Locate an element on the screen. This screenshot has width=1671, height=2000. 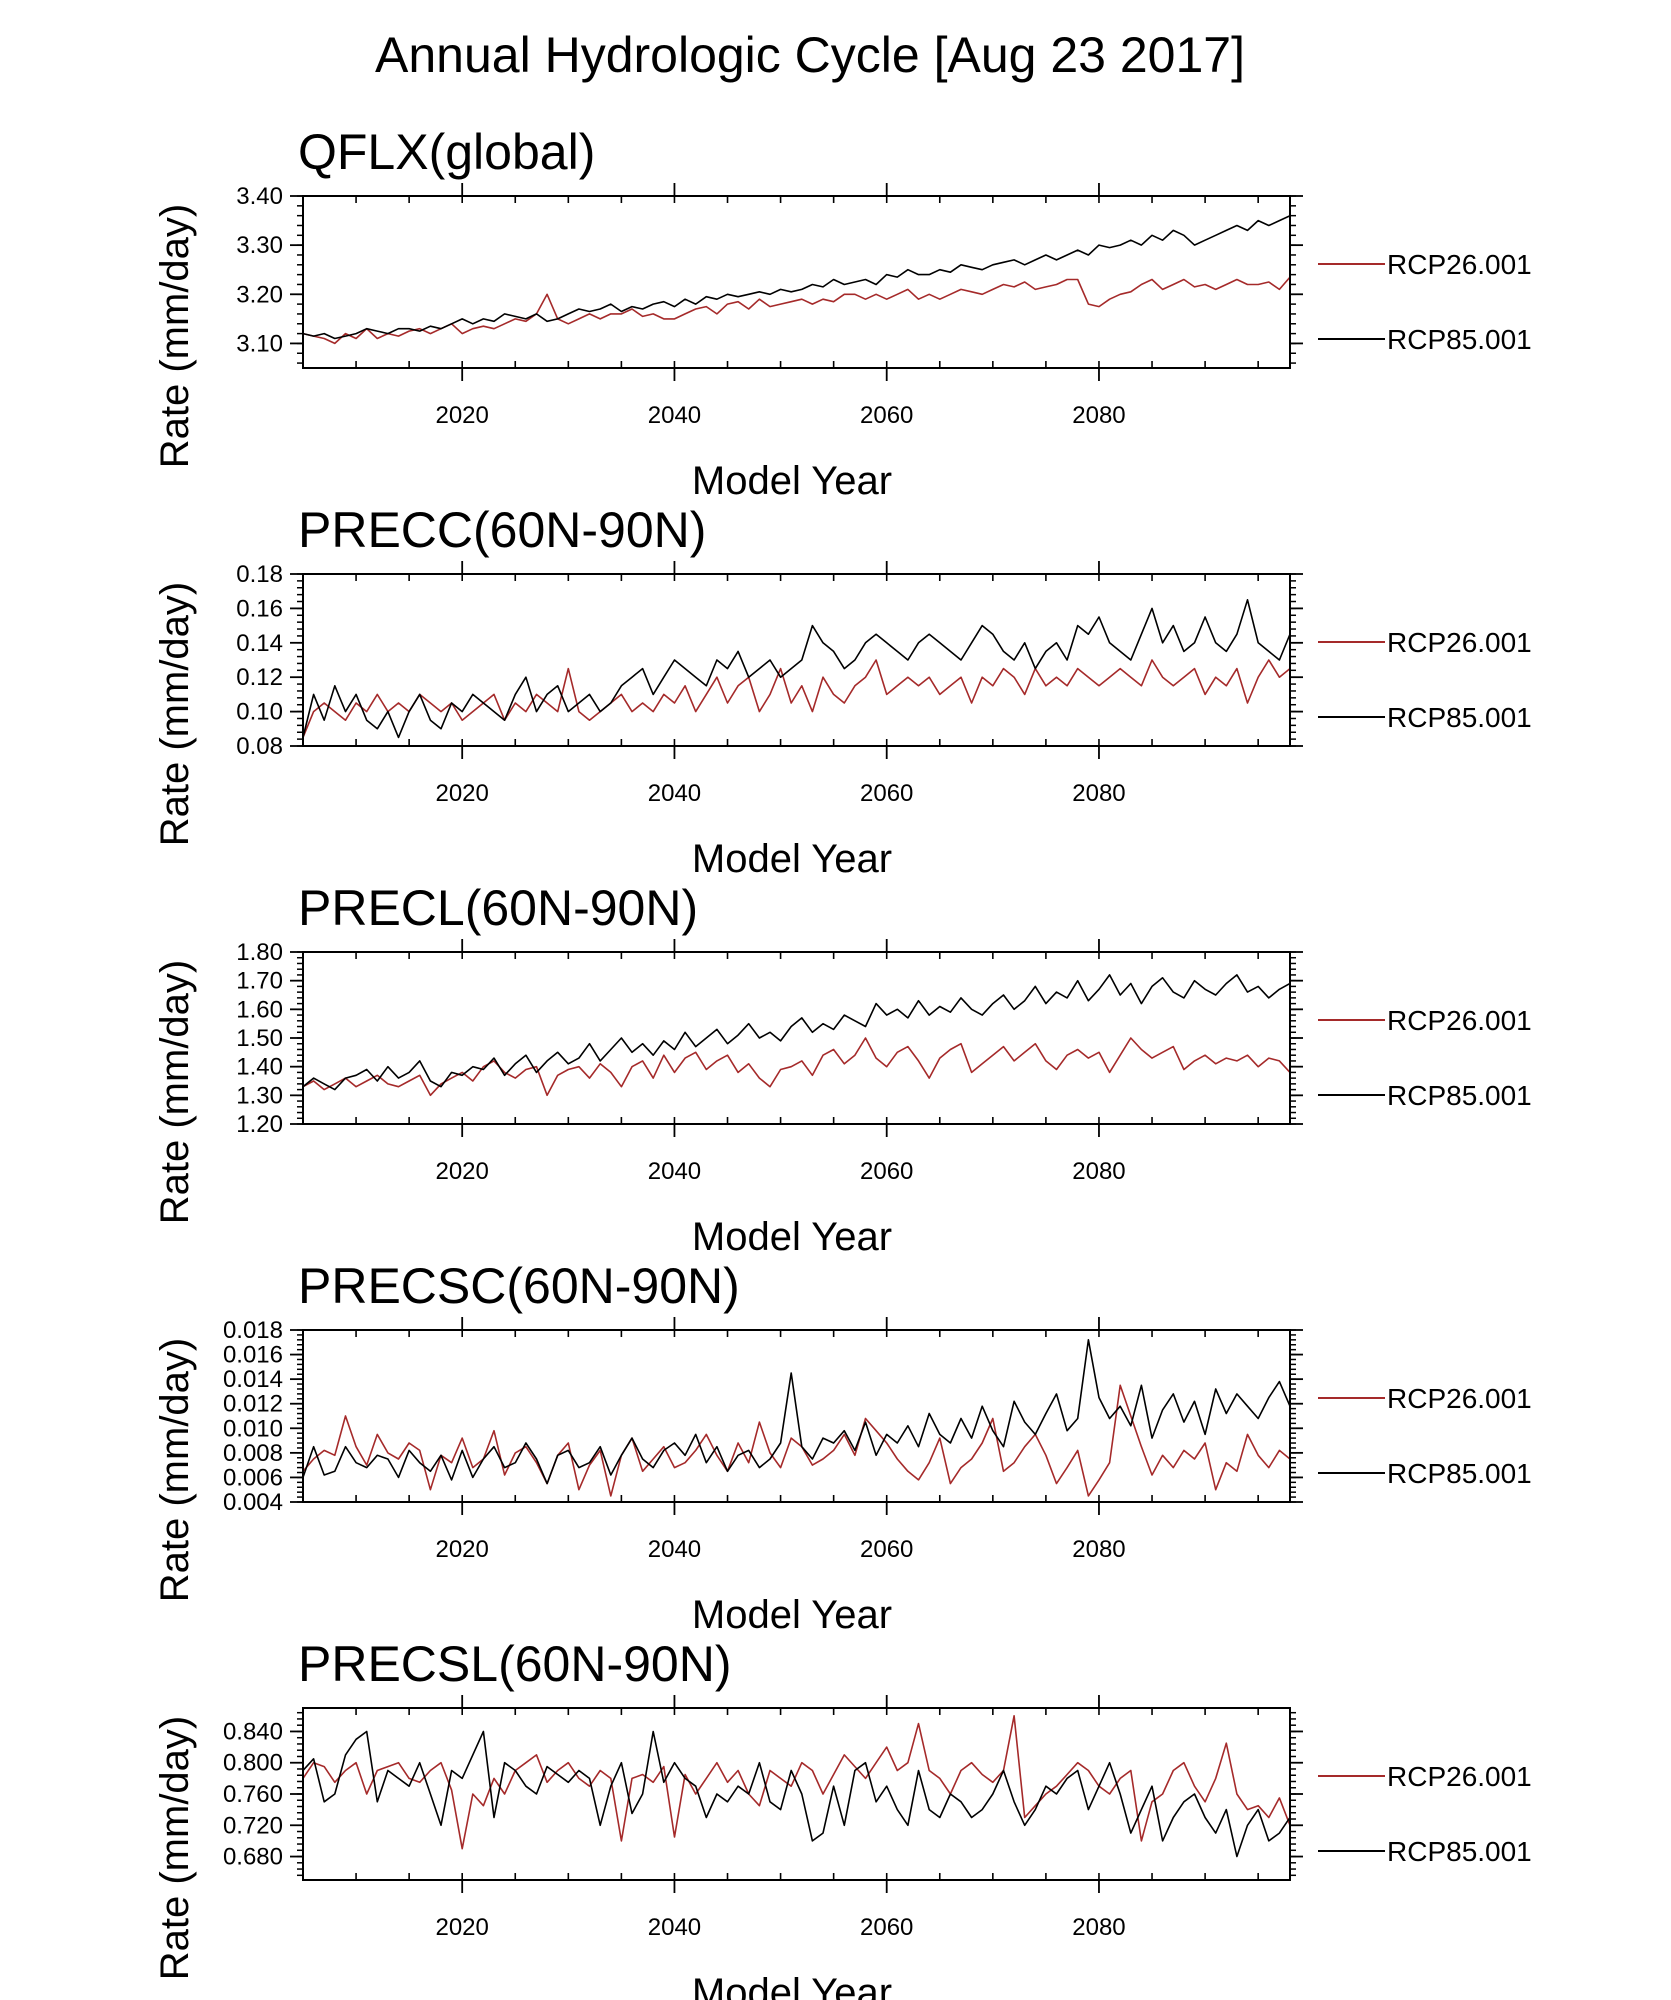
y-tick-label: 1.50 is located at coordinates (259, 1038).